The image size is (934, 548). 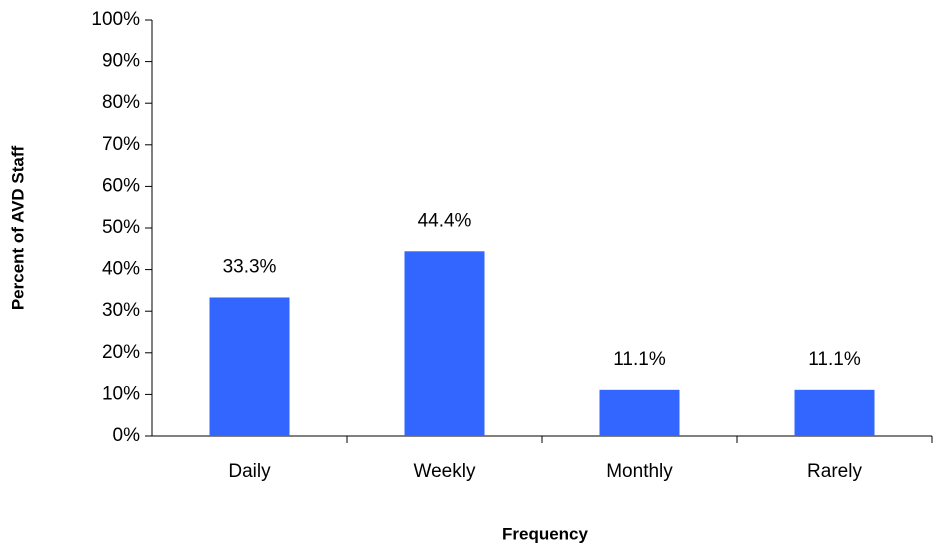 What do you see at coordinates (121, 352) in the screenshot?
I see `y-tick-label: 20%` at bounding box center [121, 352].